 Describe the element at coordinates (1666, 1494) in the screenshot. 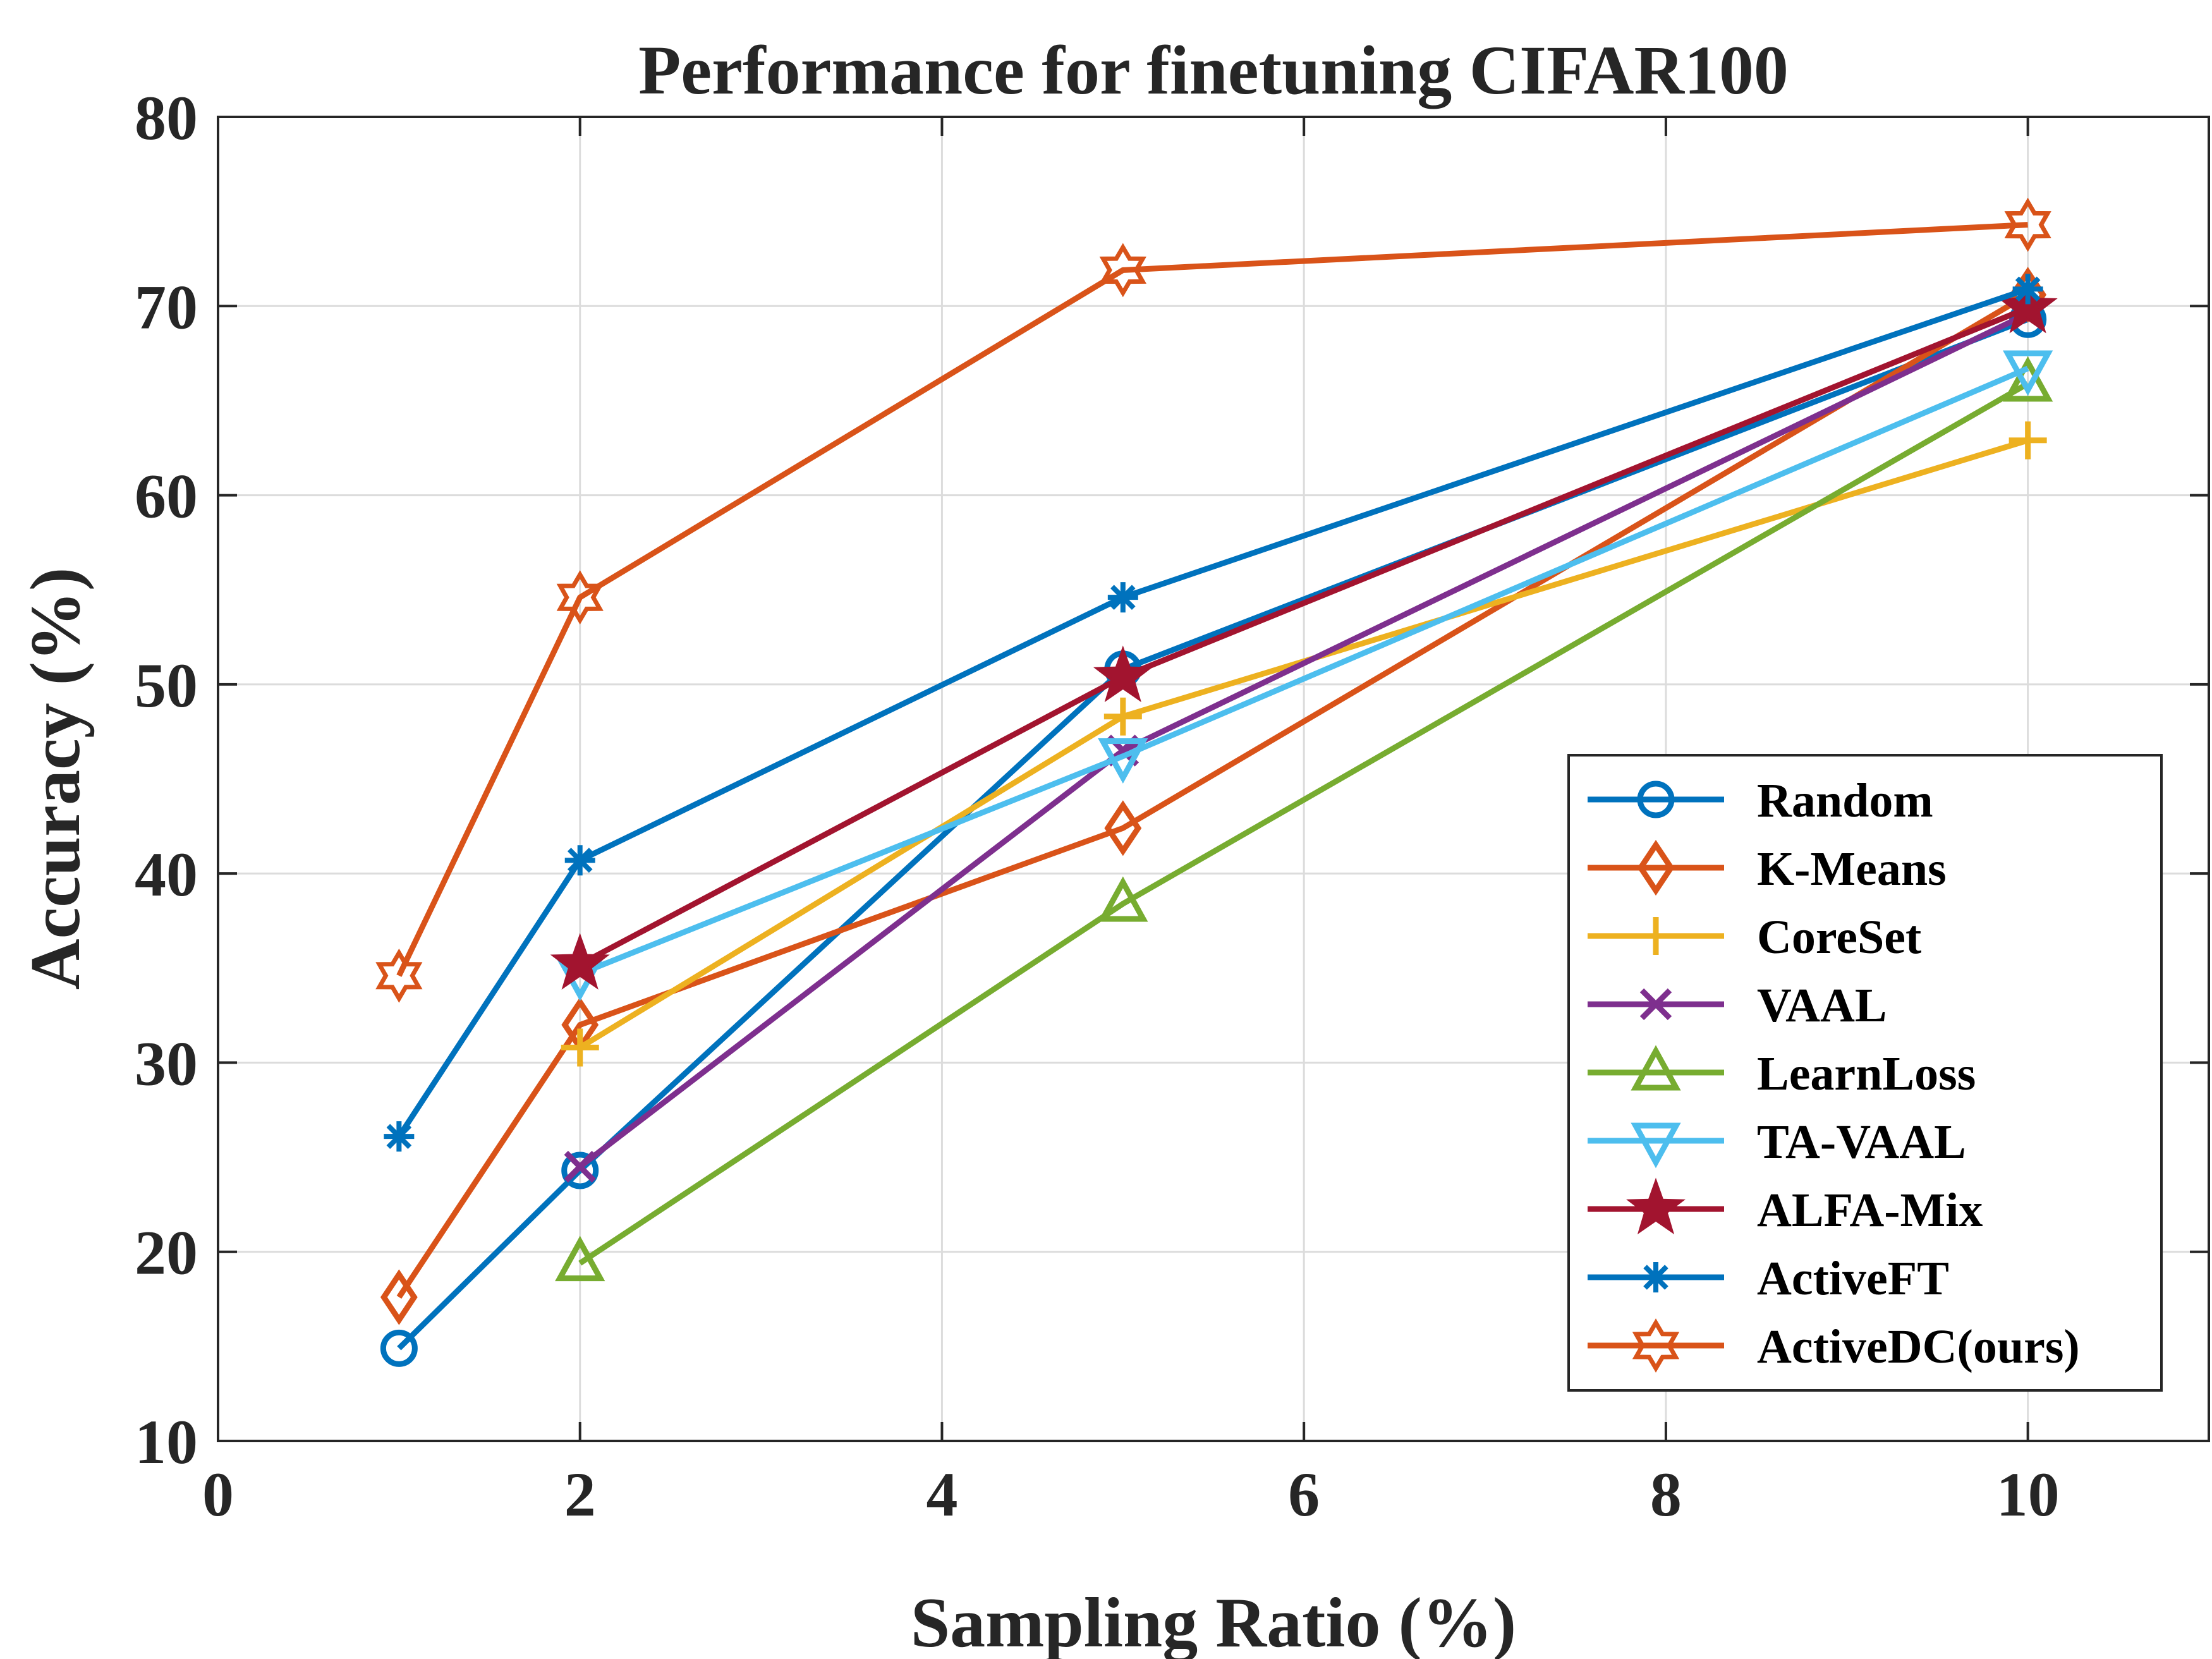

I see `x-tick-label: 8` at that location.